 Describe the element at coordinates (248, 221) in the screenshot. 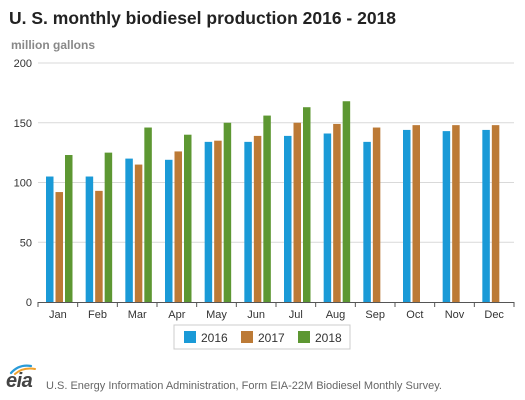

I see `bar-2016-jun` at that location.